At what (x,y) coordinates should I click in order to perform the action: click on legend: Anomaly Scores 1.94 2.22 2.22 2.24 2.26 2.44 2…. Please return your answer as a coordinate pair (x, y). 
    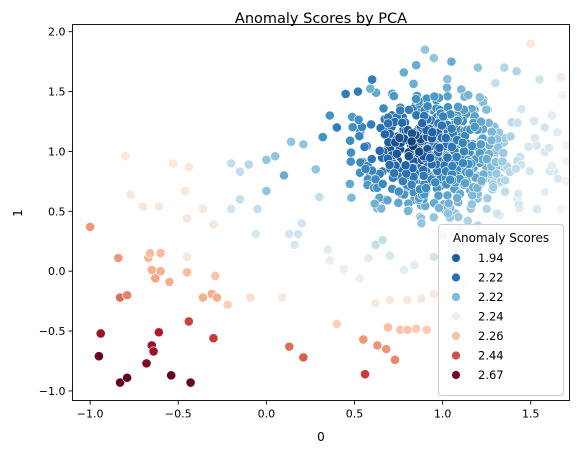
    Looking at the image, I should click on (501, 310).